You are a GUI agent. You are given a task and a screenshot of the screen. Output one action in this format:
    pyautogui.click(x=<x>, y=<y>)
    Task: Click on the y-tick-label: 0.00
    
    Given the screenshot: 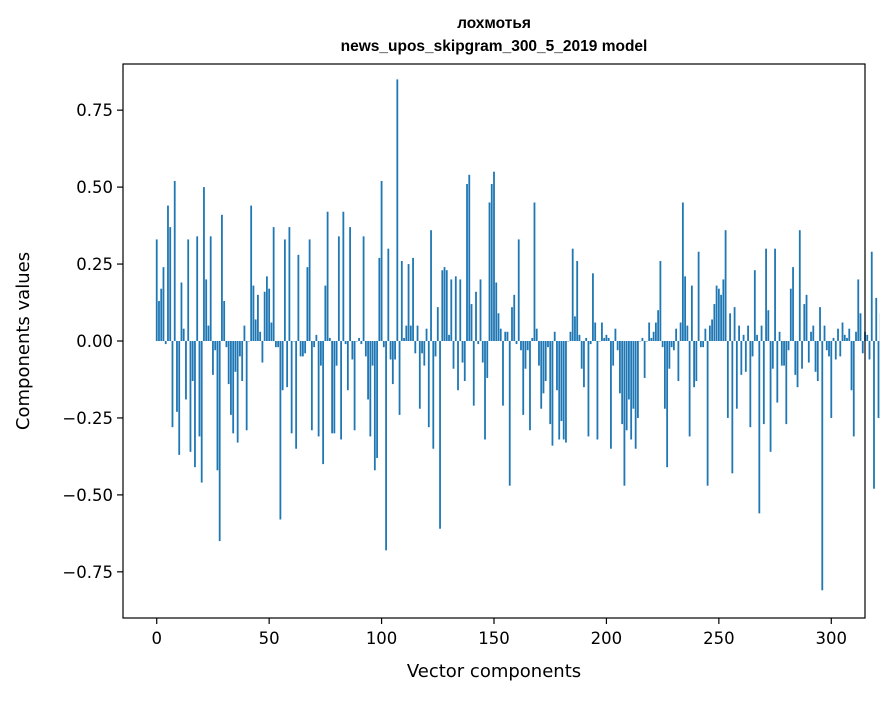 What is the action you would take?
    pyautogui.click(x=94, y=341)
    